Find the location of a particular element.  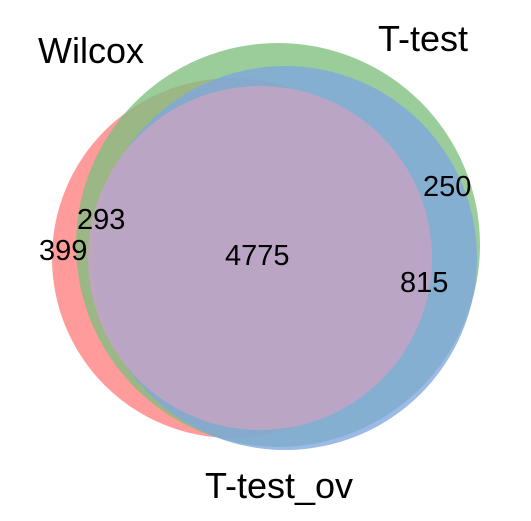

count-t-test-and-t-test-ov: 815 is located at coordinates (424, 283).